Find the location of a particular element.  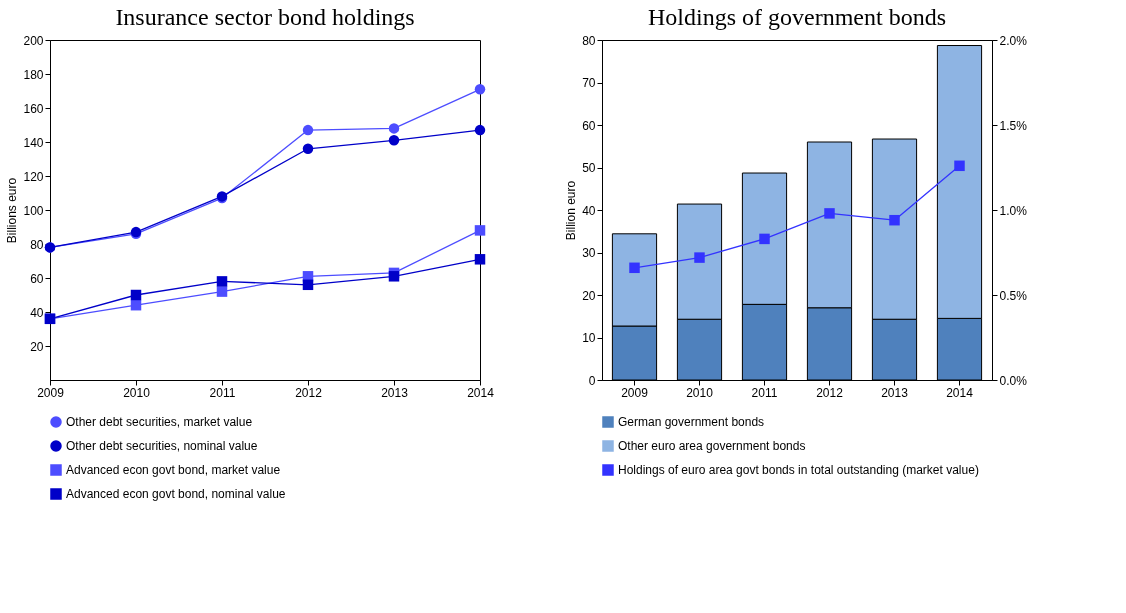

chart-title: Insurance sector bond holdings is located at coordinates (265, 17).